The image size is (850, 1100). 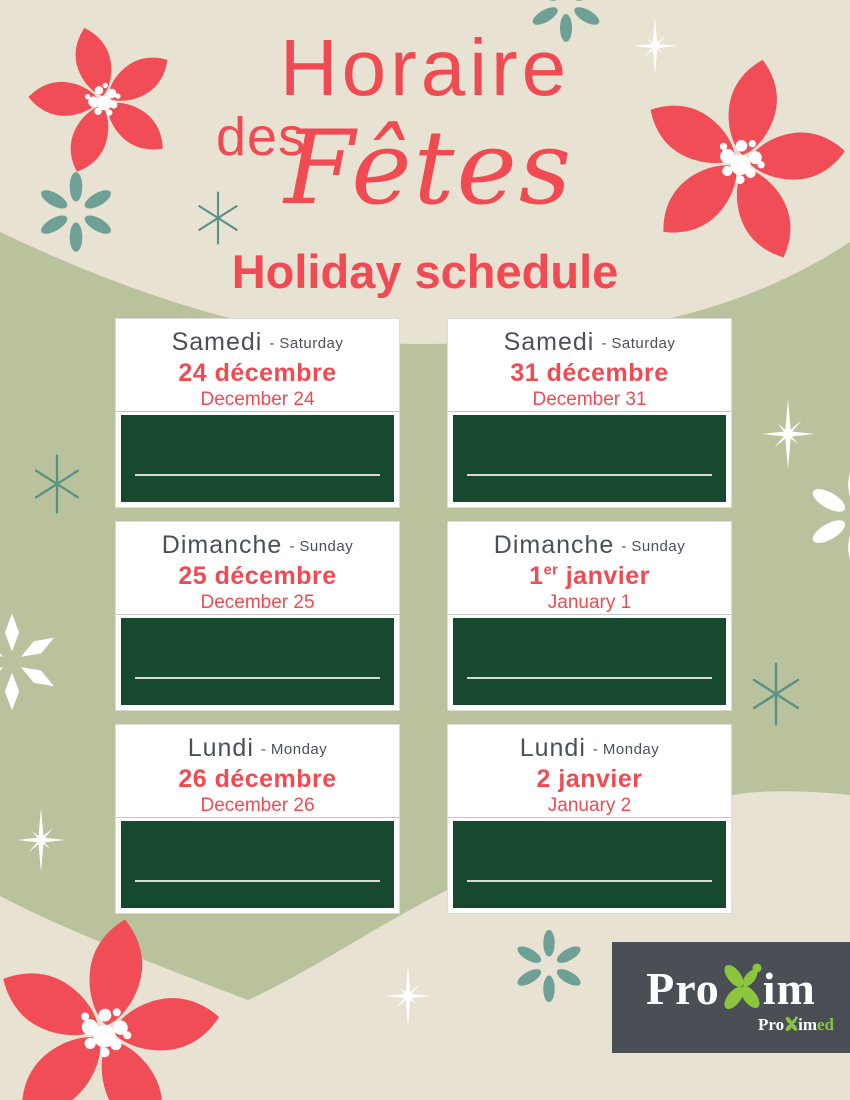 What do you see at coordinates (807, 1024) in the screenshot?
I see `sublogo-text-im: im` at bounding box center [807, 1024].